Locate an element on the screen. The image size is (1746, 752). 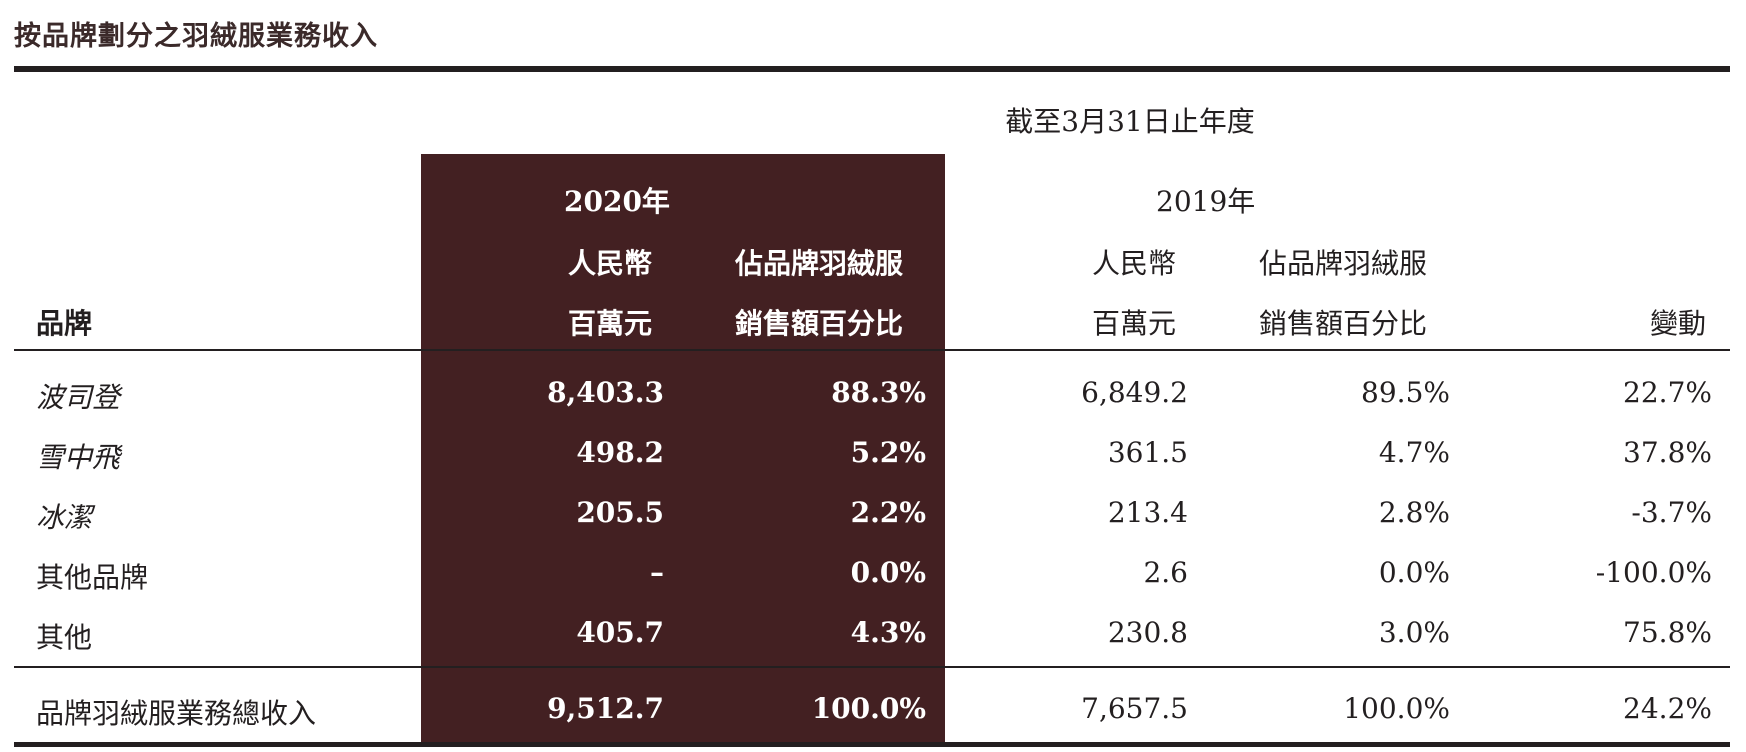
year-2019-header: 2019年 is located at coordinates (1206, 201).